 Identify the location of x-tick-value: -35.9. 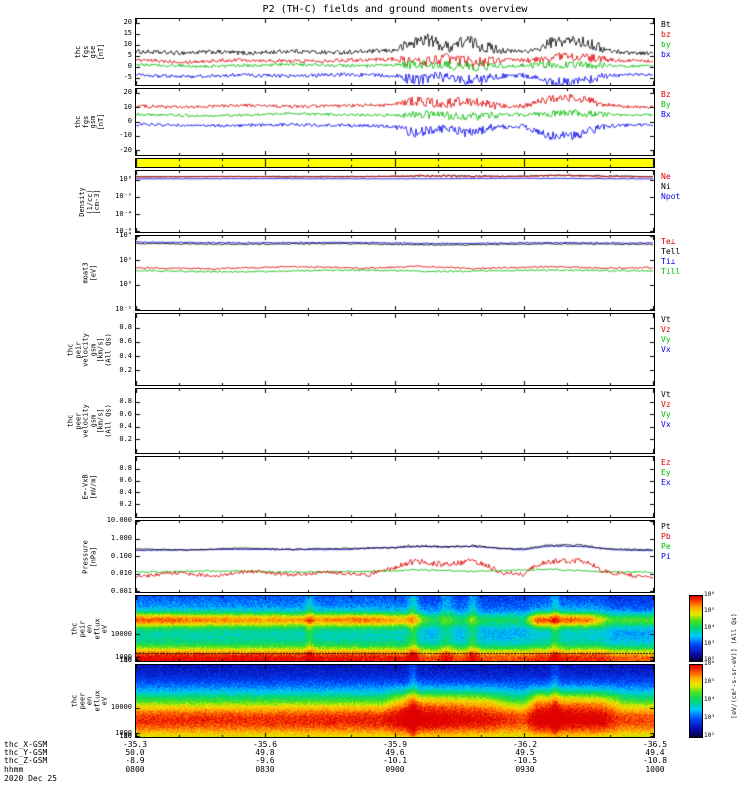
(395, 744).